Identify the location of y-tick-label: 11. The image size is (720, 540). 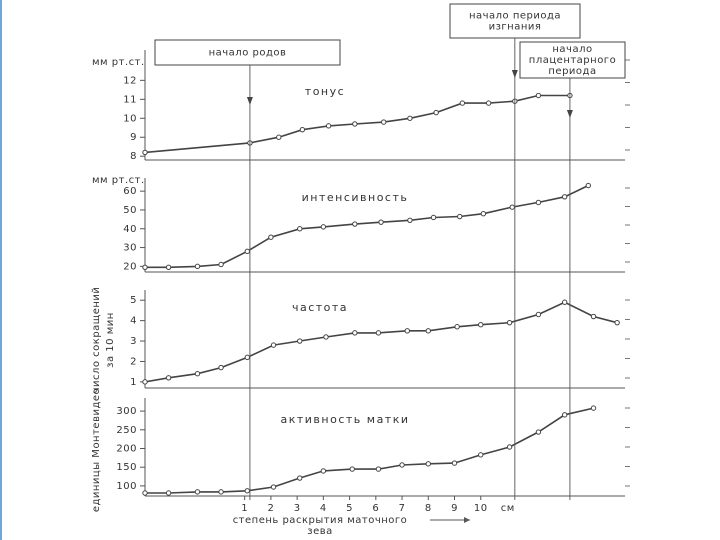
(130, 99).